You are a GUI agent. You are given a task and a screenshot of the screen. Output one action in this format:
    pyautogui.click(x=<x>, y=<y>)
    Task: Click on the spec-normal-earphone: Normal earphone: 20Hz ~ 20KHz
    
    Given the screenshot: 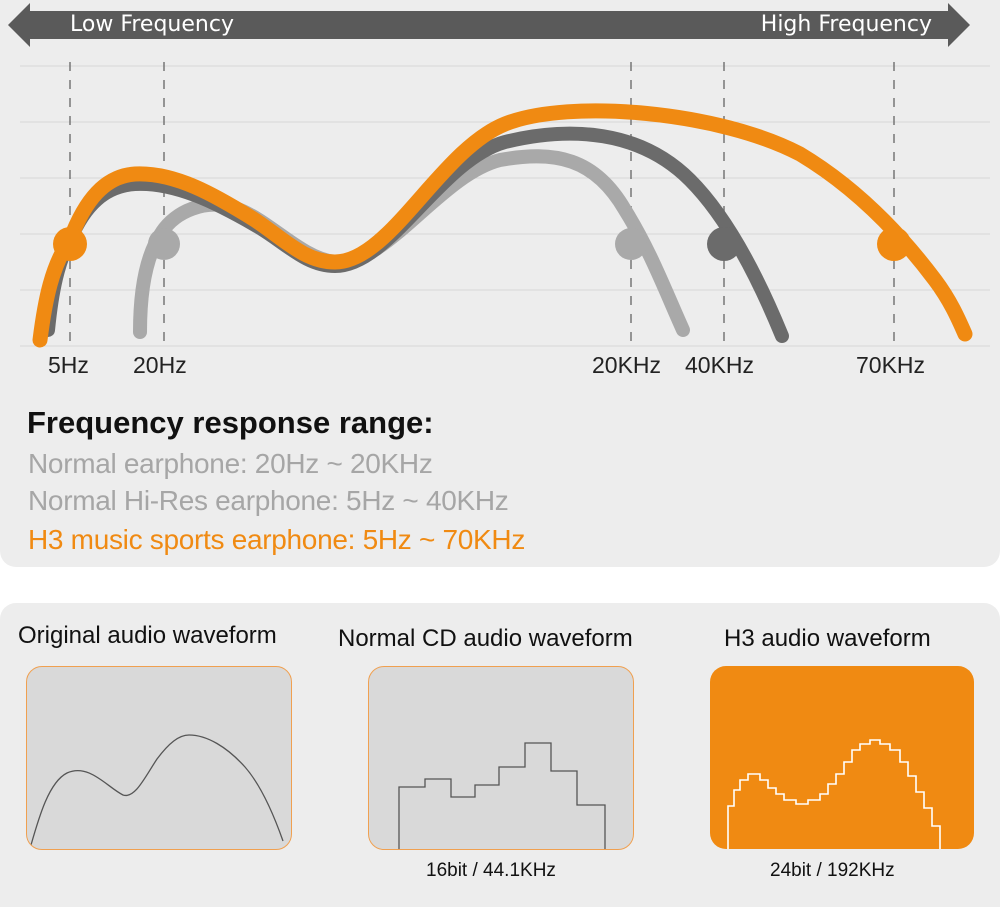 What is the action you would take?
    pyautogui.click(x=230, y=463)
    